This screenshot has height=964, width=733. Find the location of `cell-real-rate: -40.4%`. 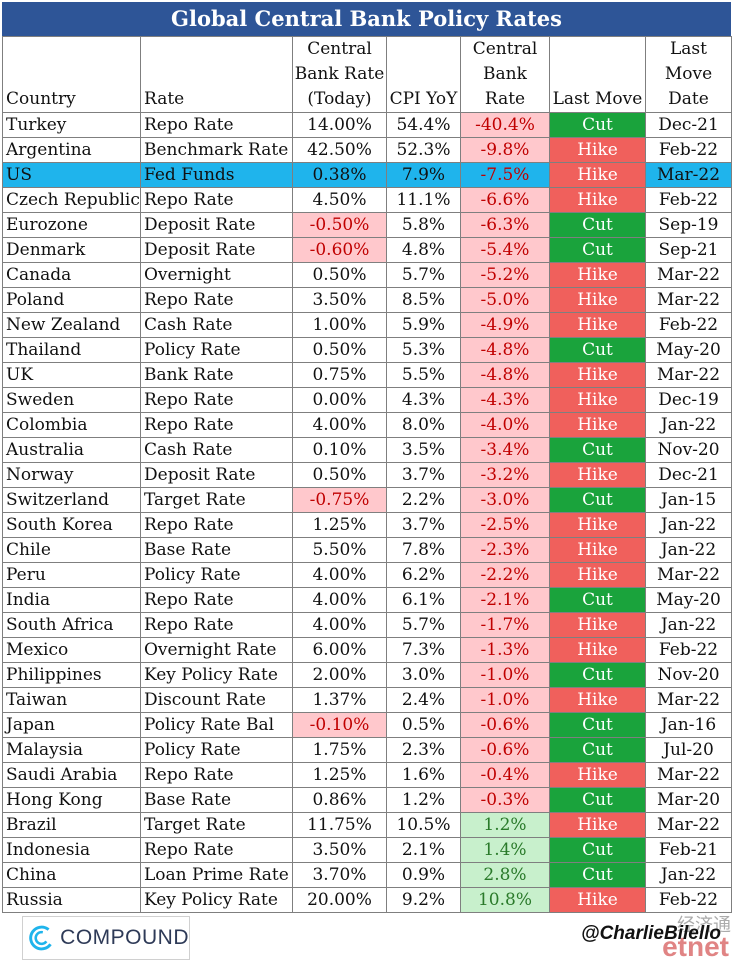

cell-real-rate: -40.4% is located at coordinates (505, 125).